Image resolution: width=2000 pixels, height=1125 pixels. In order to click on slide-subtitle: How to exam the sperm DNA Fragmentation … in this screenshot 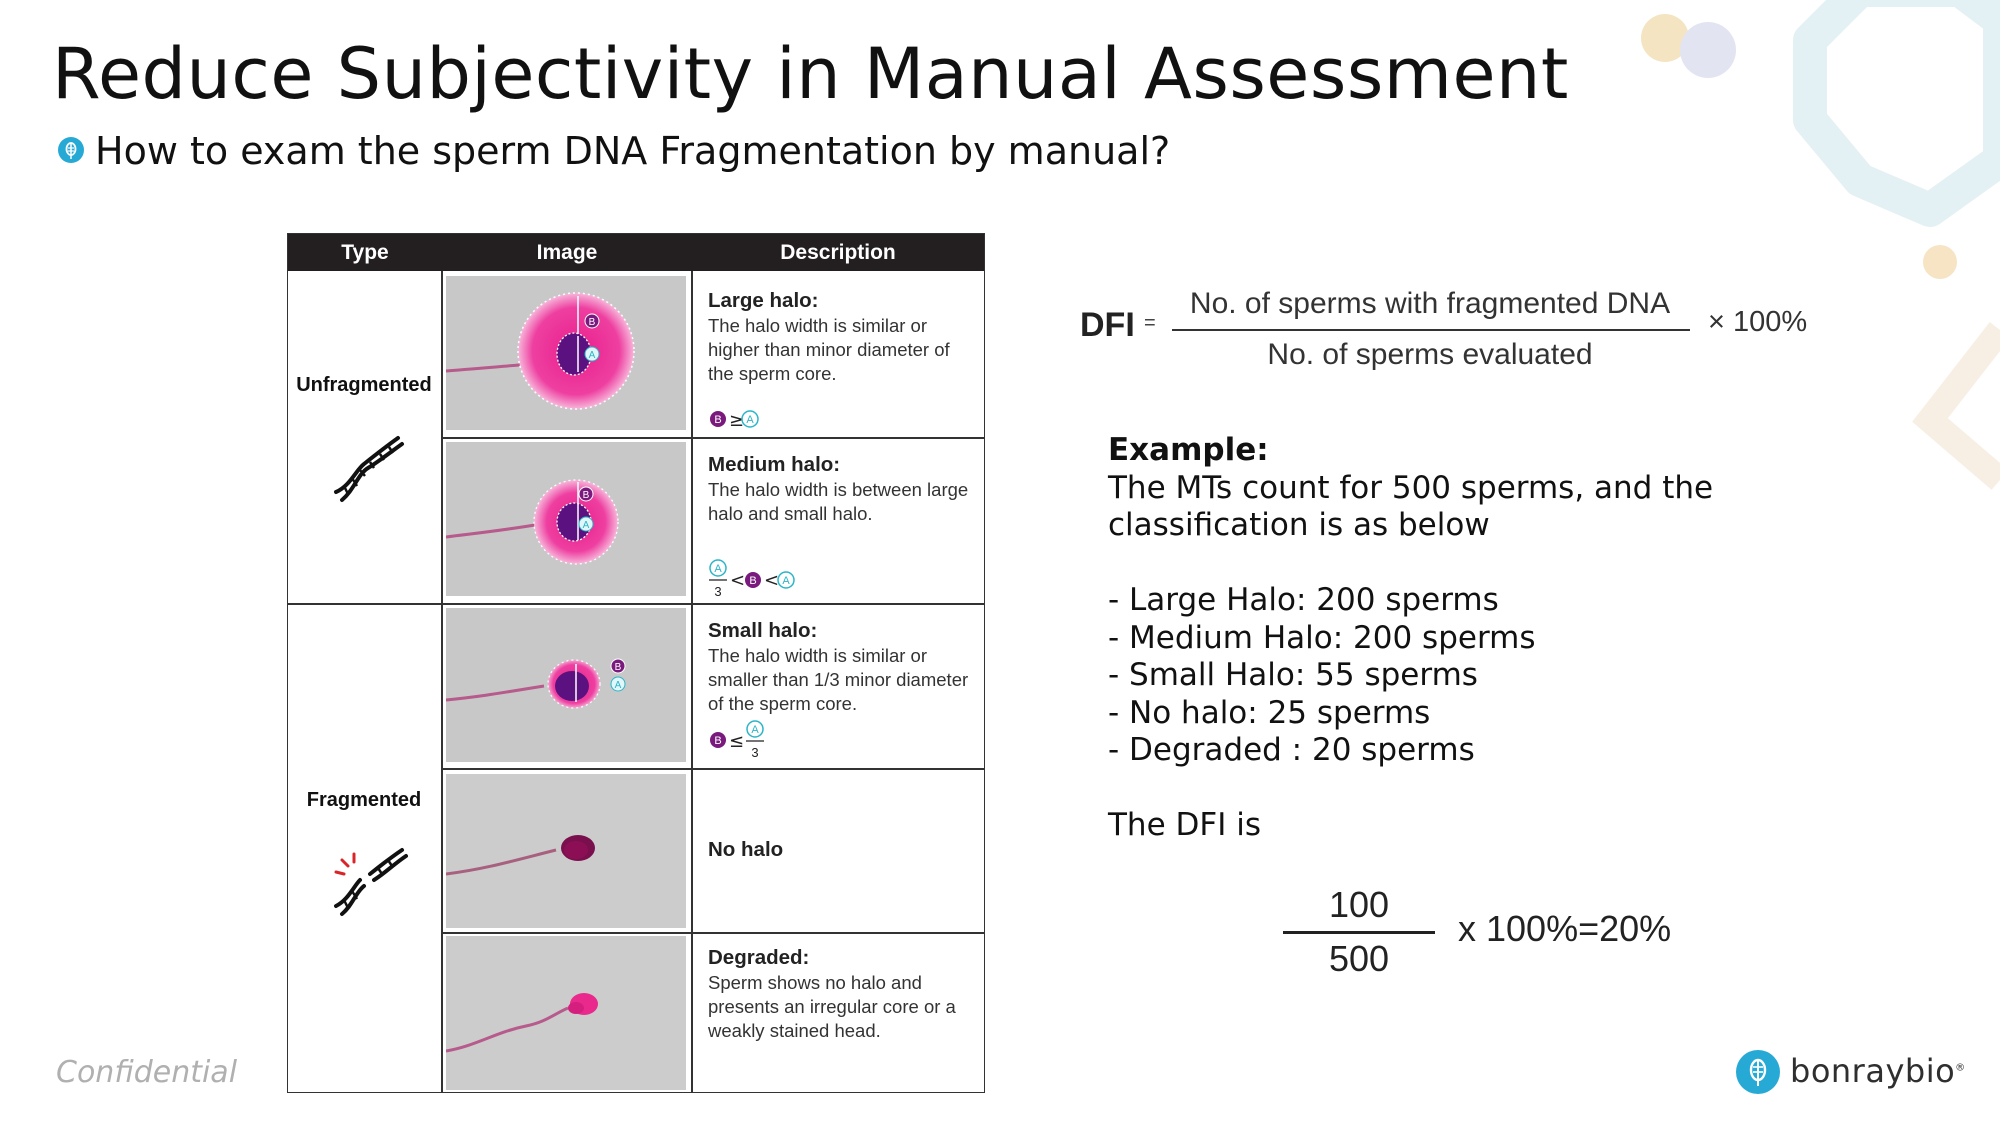, I will do `click(633, 151)`.